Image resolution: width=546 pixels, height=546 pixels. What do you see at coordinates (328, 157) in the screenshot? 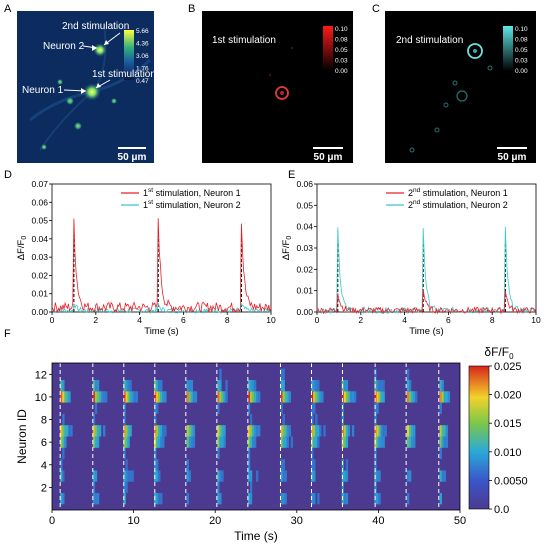
I see `panel-b-scalebar-label: 50 μm` at bounding box center [328, 157].